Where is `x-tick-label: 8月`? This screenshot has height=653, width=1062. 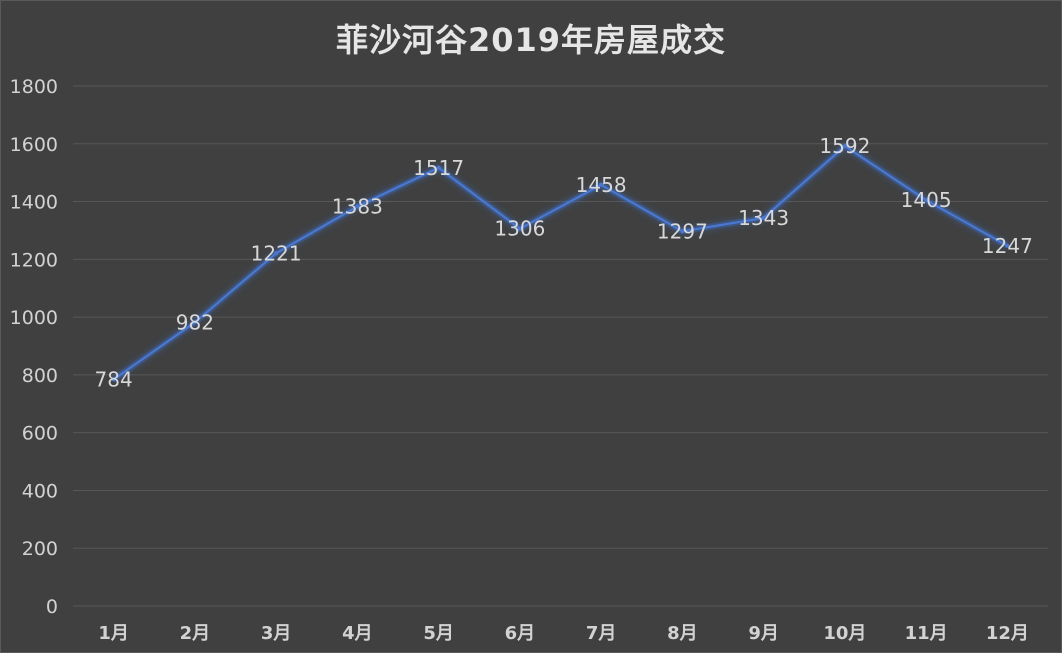 x-tick-label: 8月 is located at coordinates (682, 633).